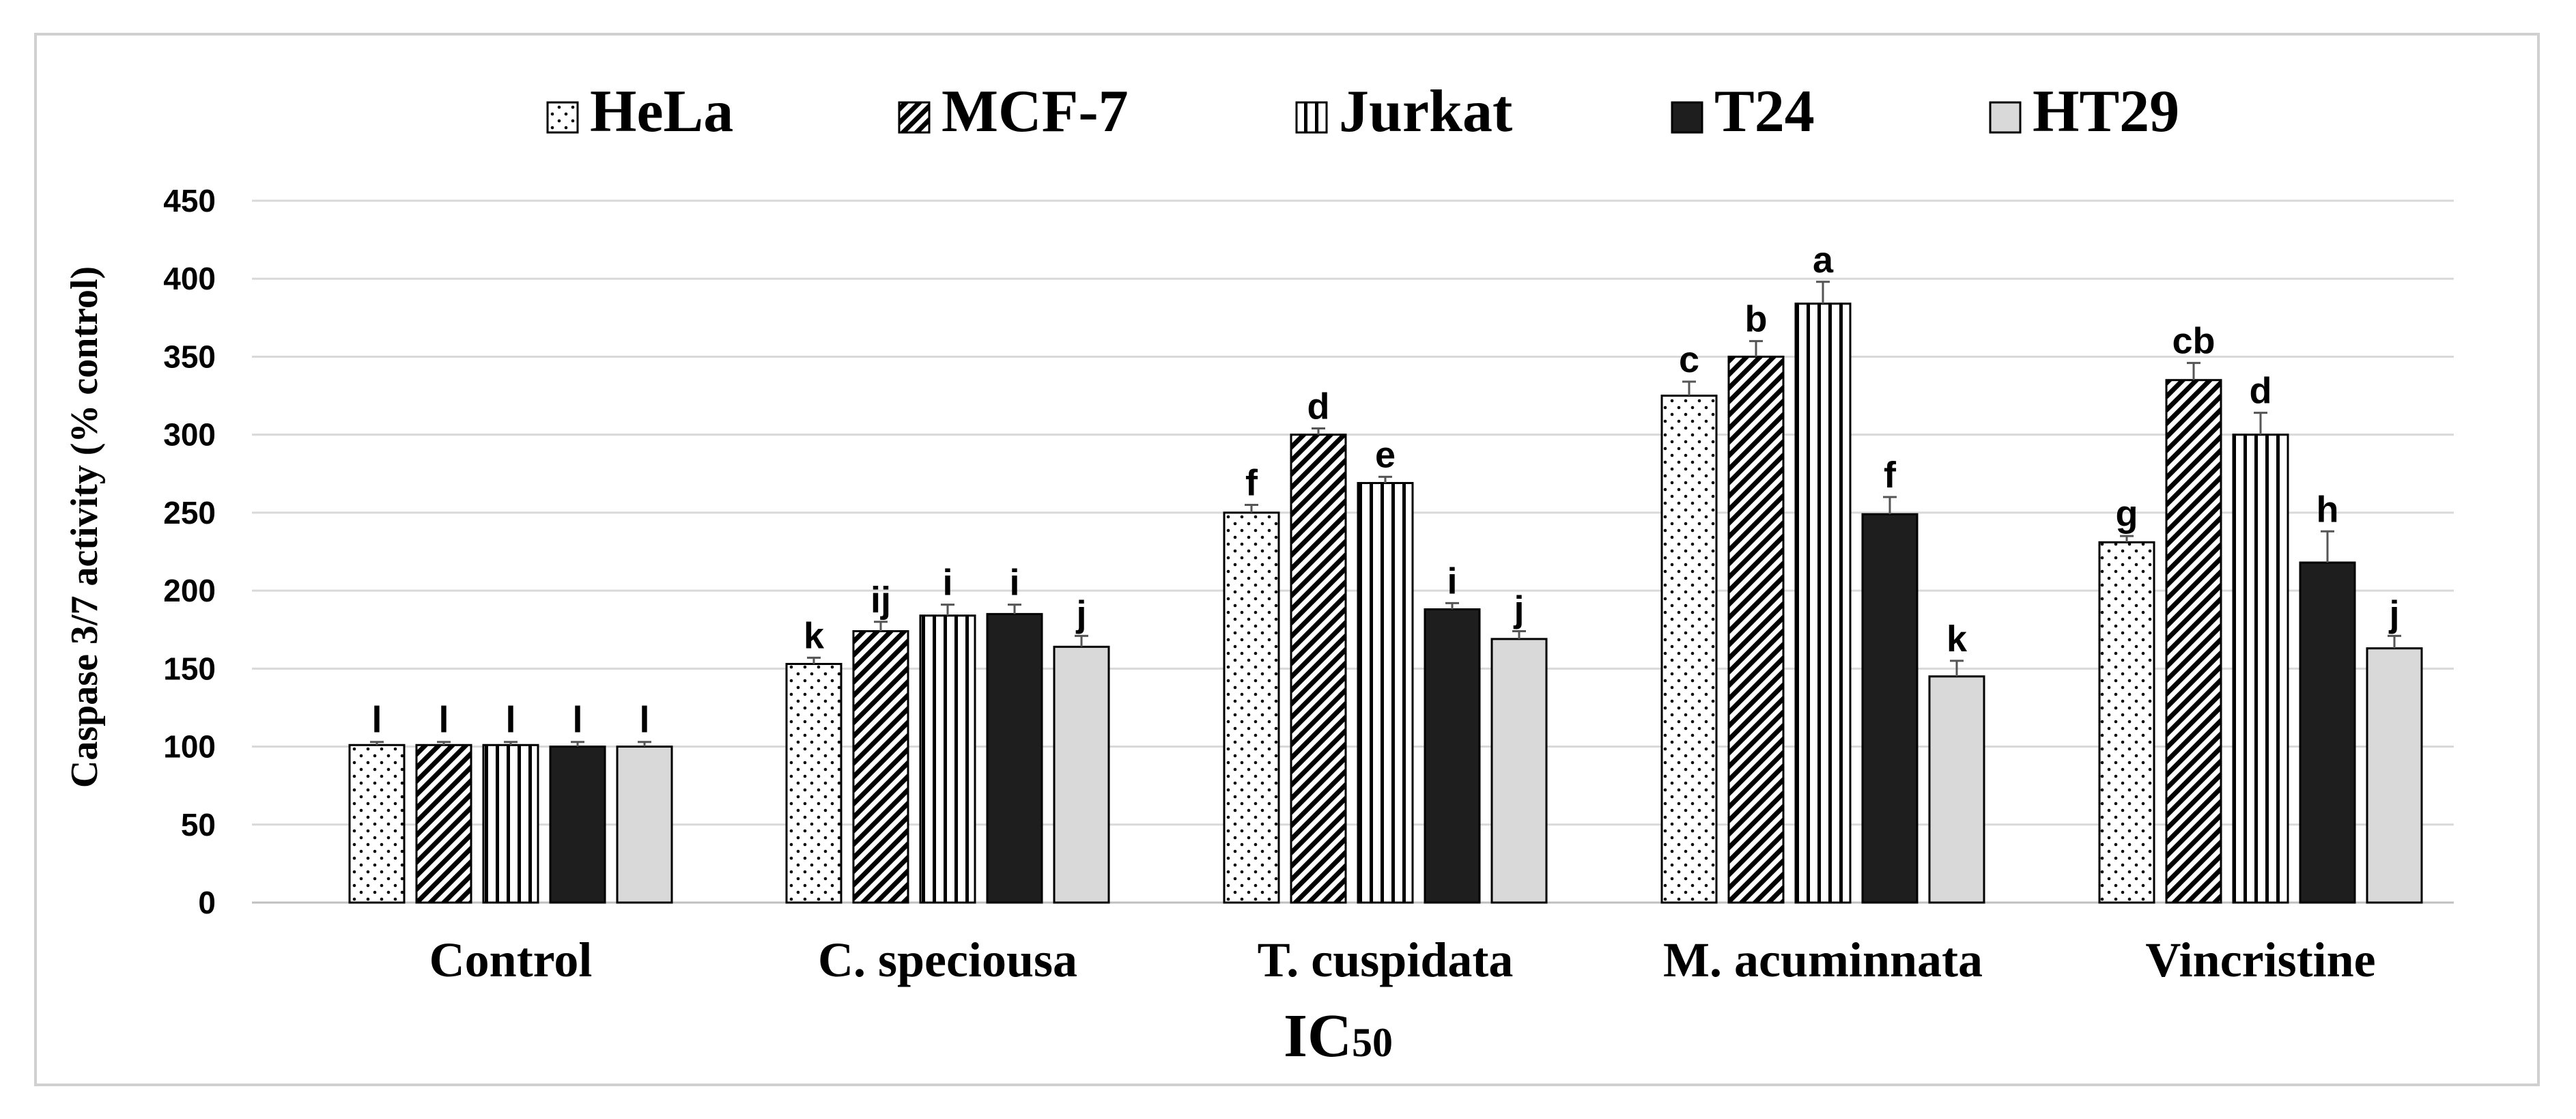 The image size is (2576, 1119). I want to click on bar-group: f d e i j, so click(1386, 645).